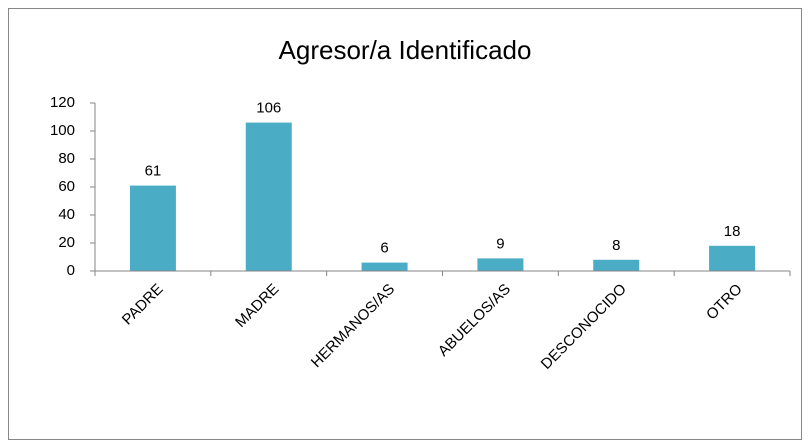  What do you see at coordinates (66, 158) in the screenshot?
I see `y-tick-label: 80` at bounding box center [66, 158].